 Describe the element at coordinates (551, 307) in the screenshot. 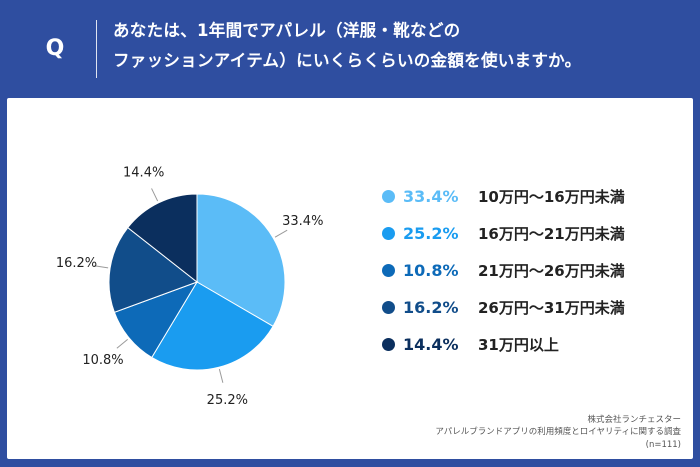

I see `legend-label-4: 26万円〜31万円未満` at that location.